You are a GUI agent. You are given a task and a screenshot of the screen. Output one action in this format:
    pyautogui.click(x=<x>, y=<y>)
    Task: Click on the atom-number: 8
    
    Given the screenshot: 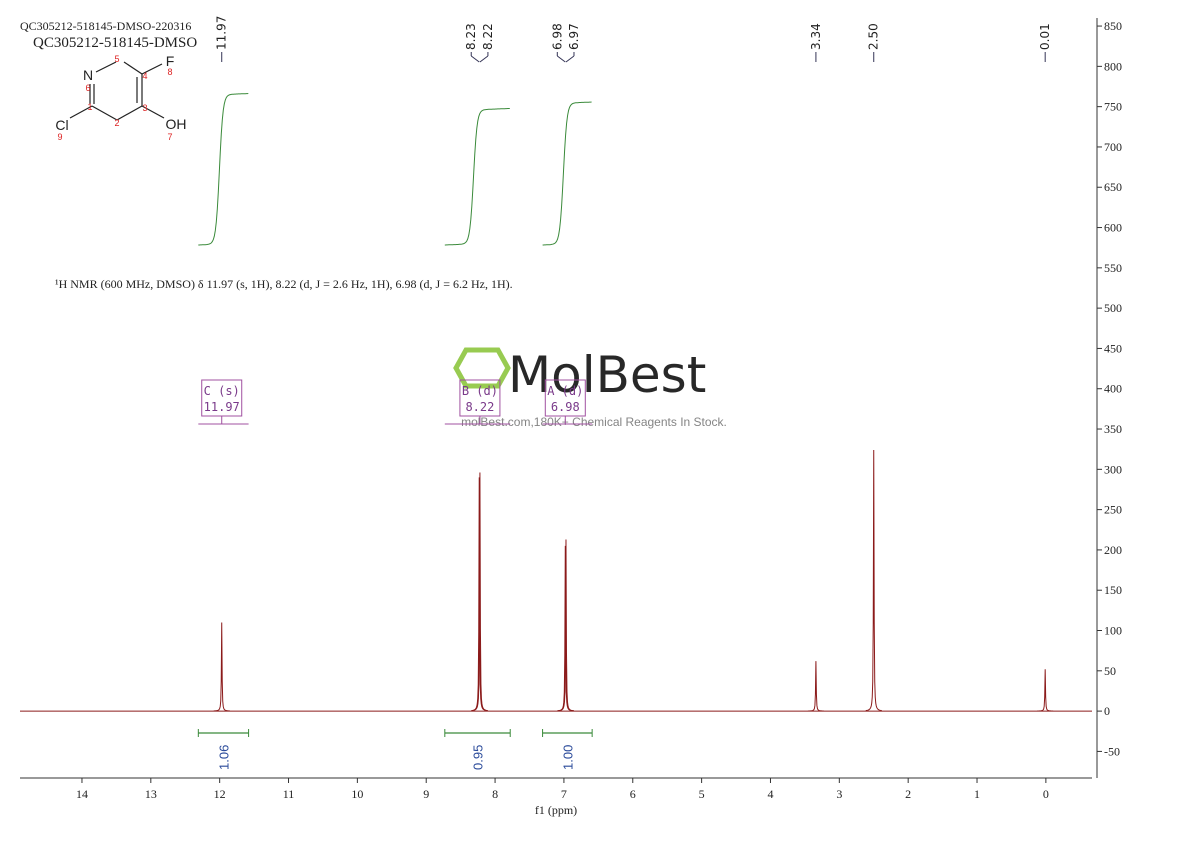 What is the action you would take?
    pyautogui.click(x=169, y=72)
    